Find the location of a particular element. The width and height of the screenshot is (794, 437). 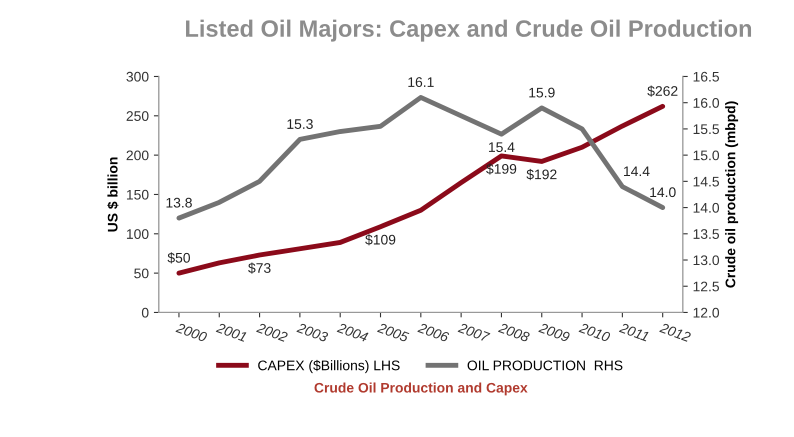

y2-tick-label: 12.0 is located at coordinates (707, 313).